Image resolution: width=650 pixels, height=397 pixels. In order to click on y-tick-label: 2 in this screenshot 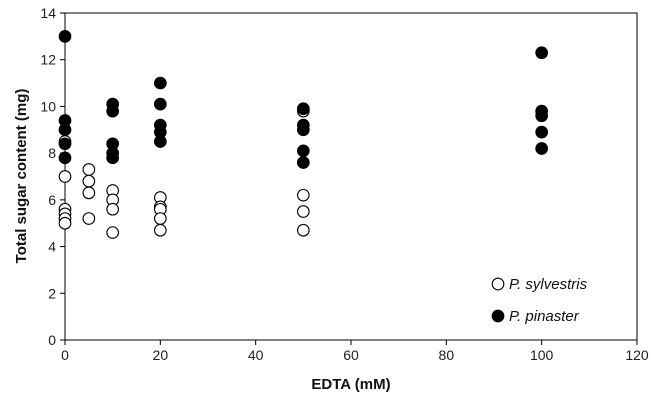, I will do `click(52, 293)`.